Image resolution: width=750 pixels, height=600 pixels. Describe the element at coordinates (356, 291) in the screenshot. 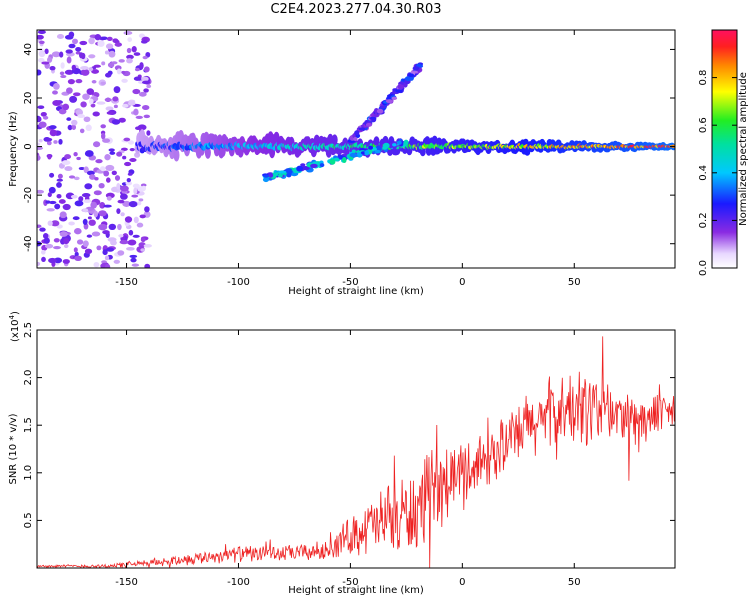

I see `spectrogram-x-axis-label: Height of straight line (km)` at that location.